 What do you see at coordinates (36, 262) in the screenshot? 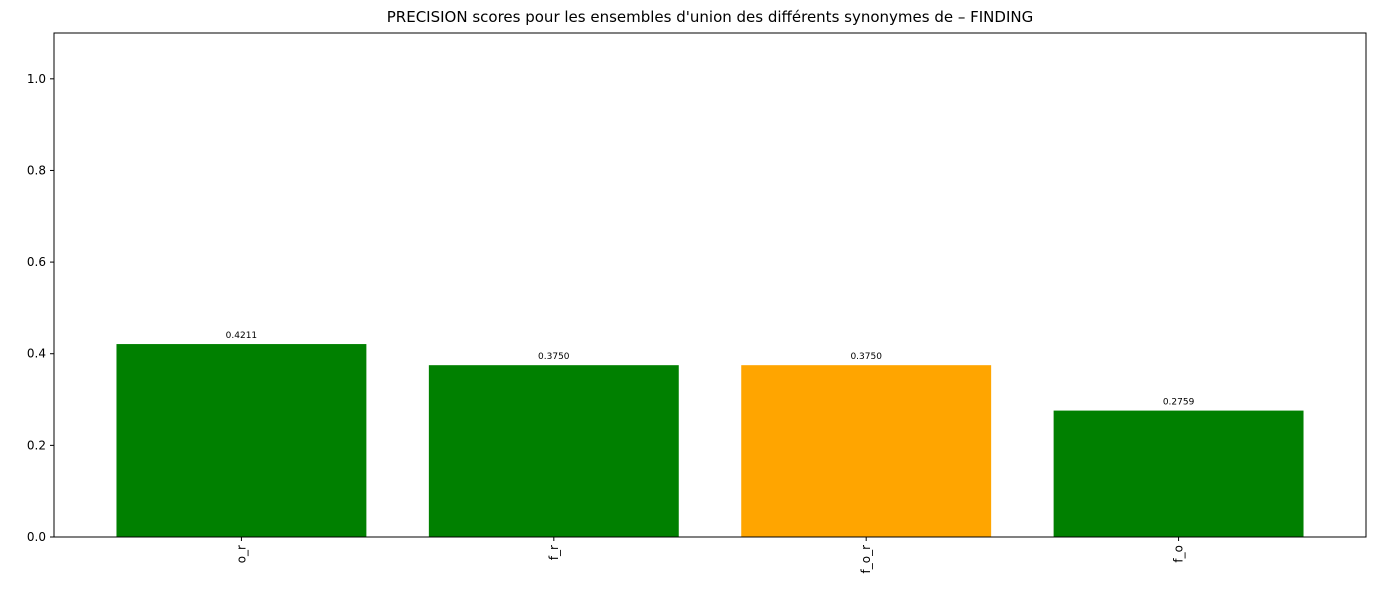
I see `y-tick-label: 0.6` at bounding box center [36, 262].